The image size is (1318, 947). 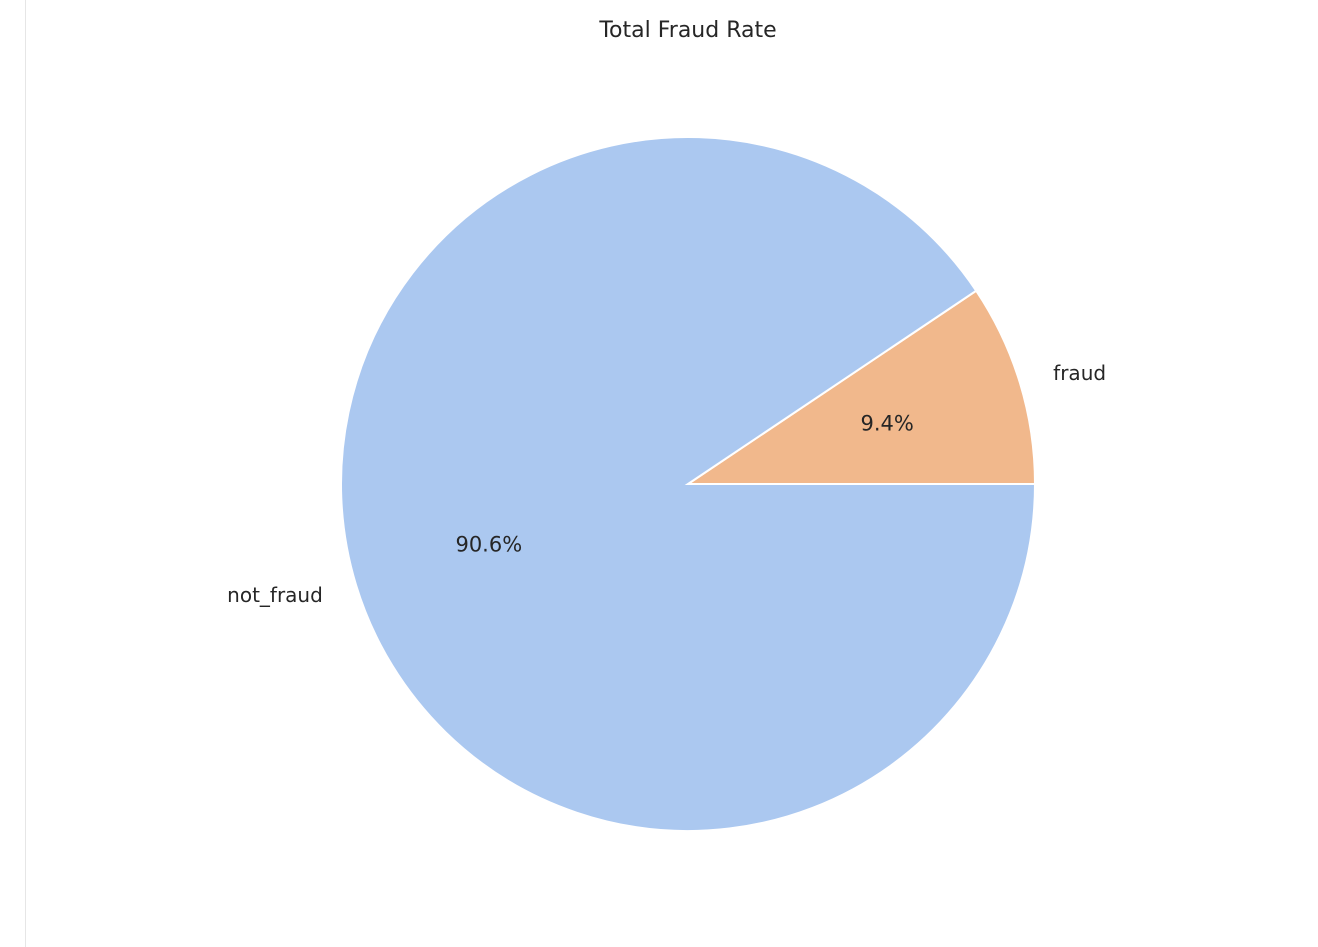 I want to click on pct-label-fraud: 9.4%, so click(x=887, y=423).